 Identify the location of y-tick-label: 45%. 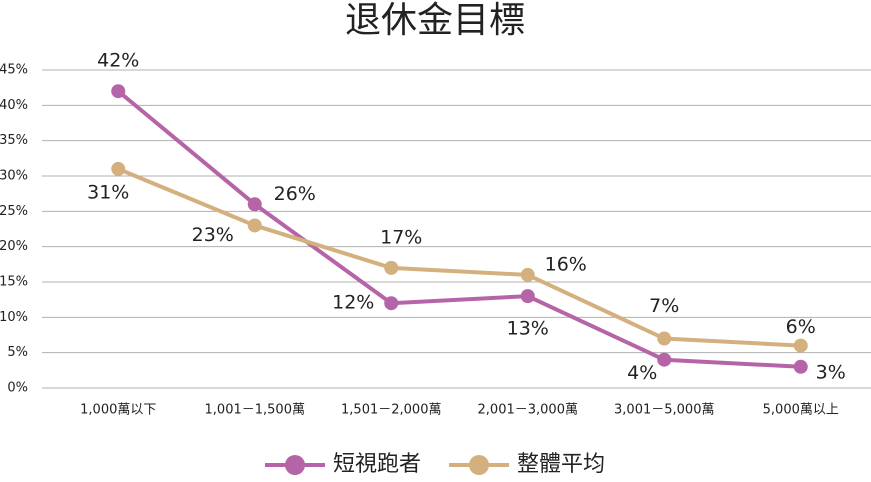
(14, 70).